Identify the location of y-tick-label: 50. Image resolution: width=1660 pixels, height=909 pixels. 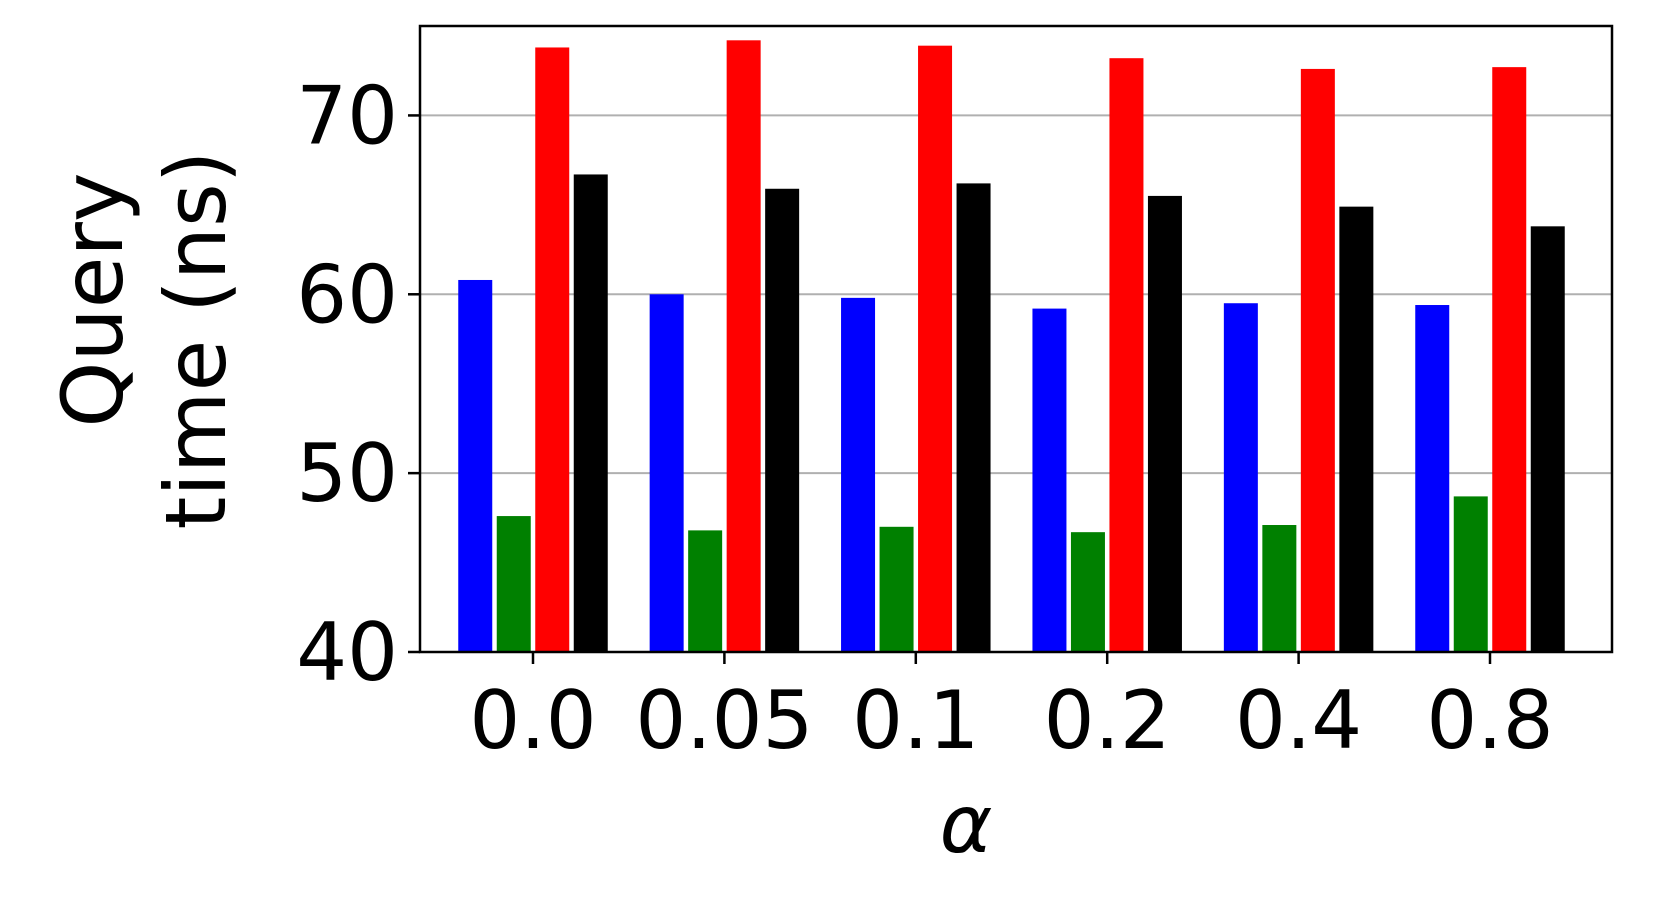
(347, 473).